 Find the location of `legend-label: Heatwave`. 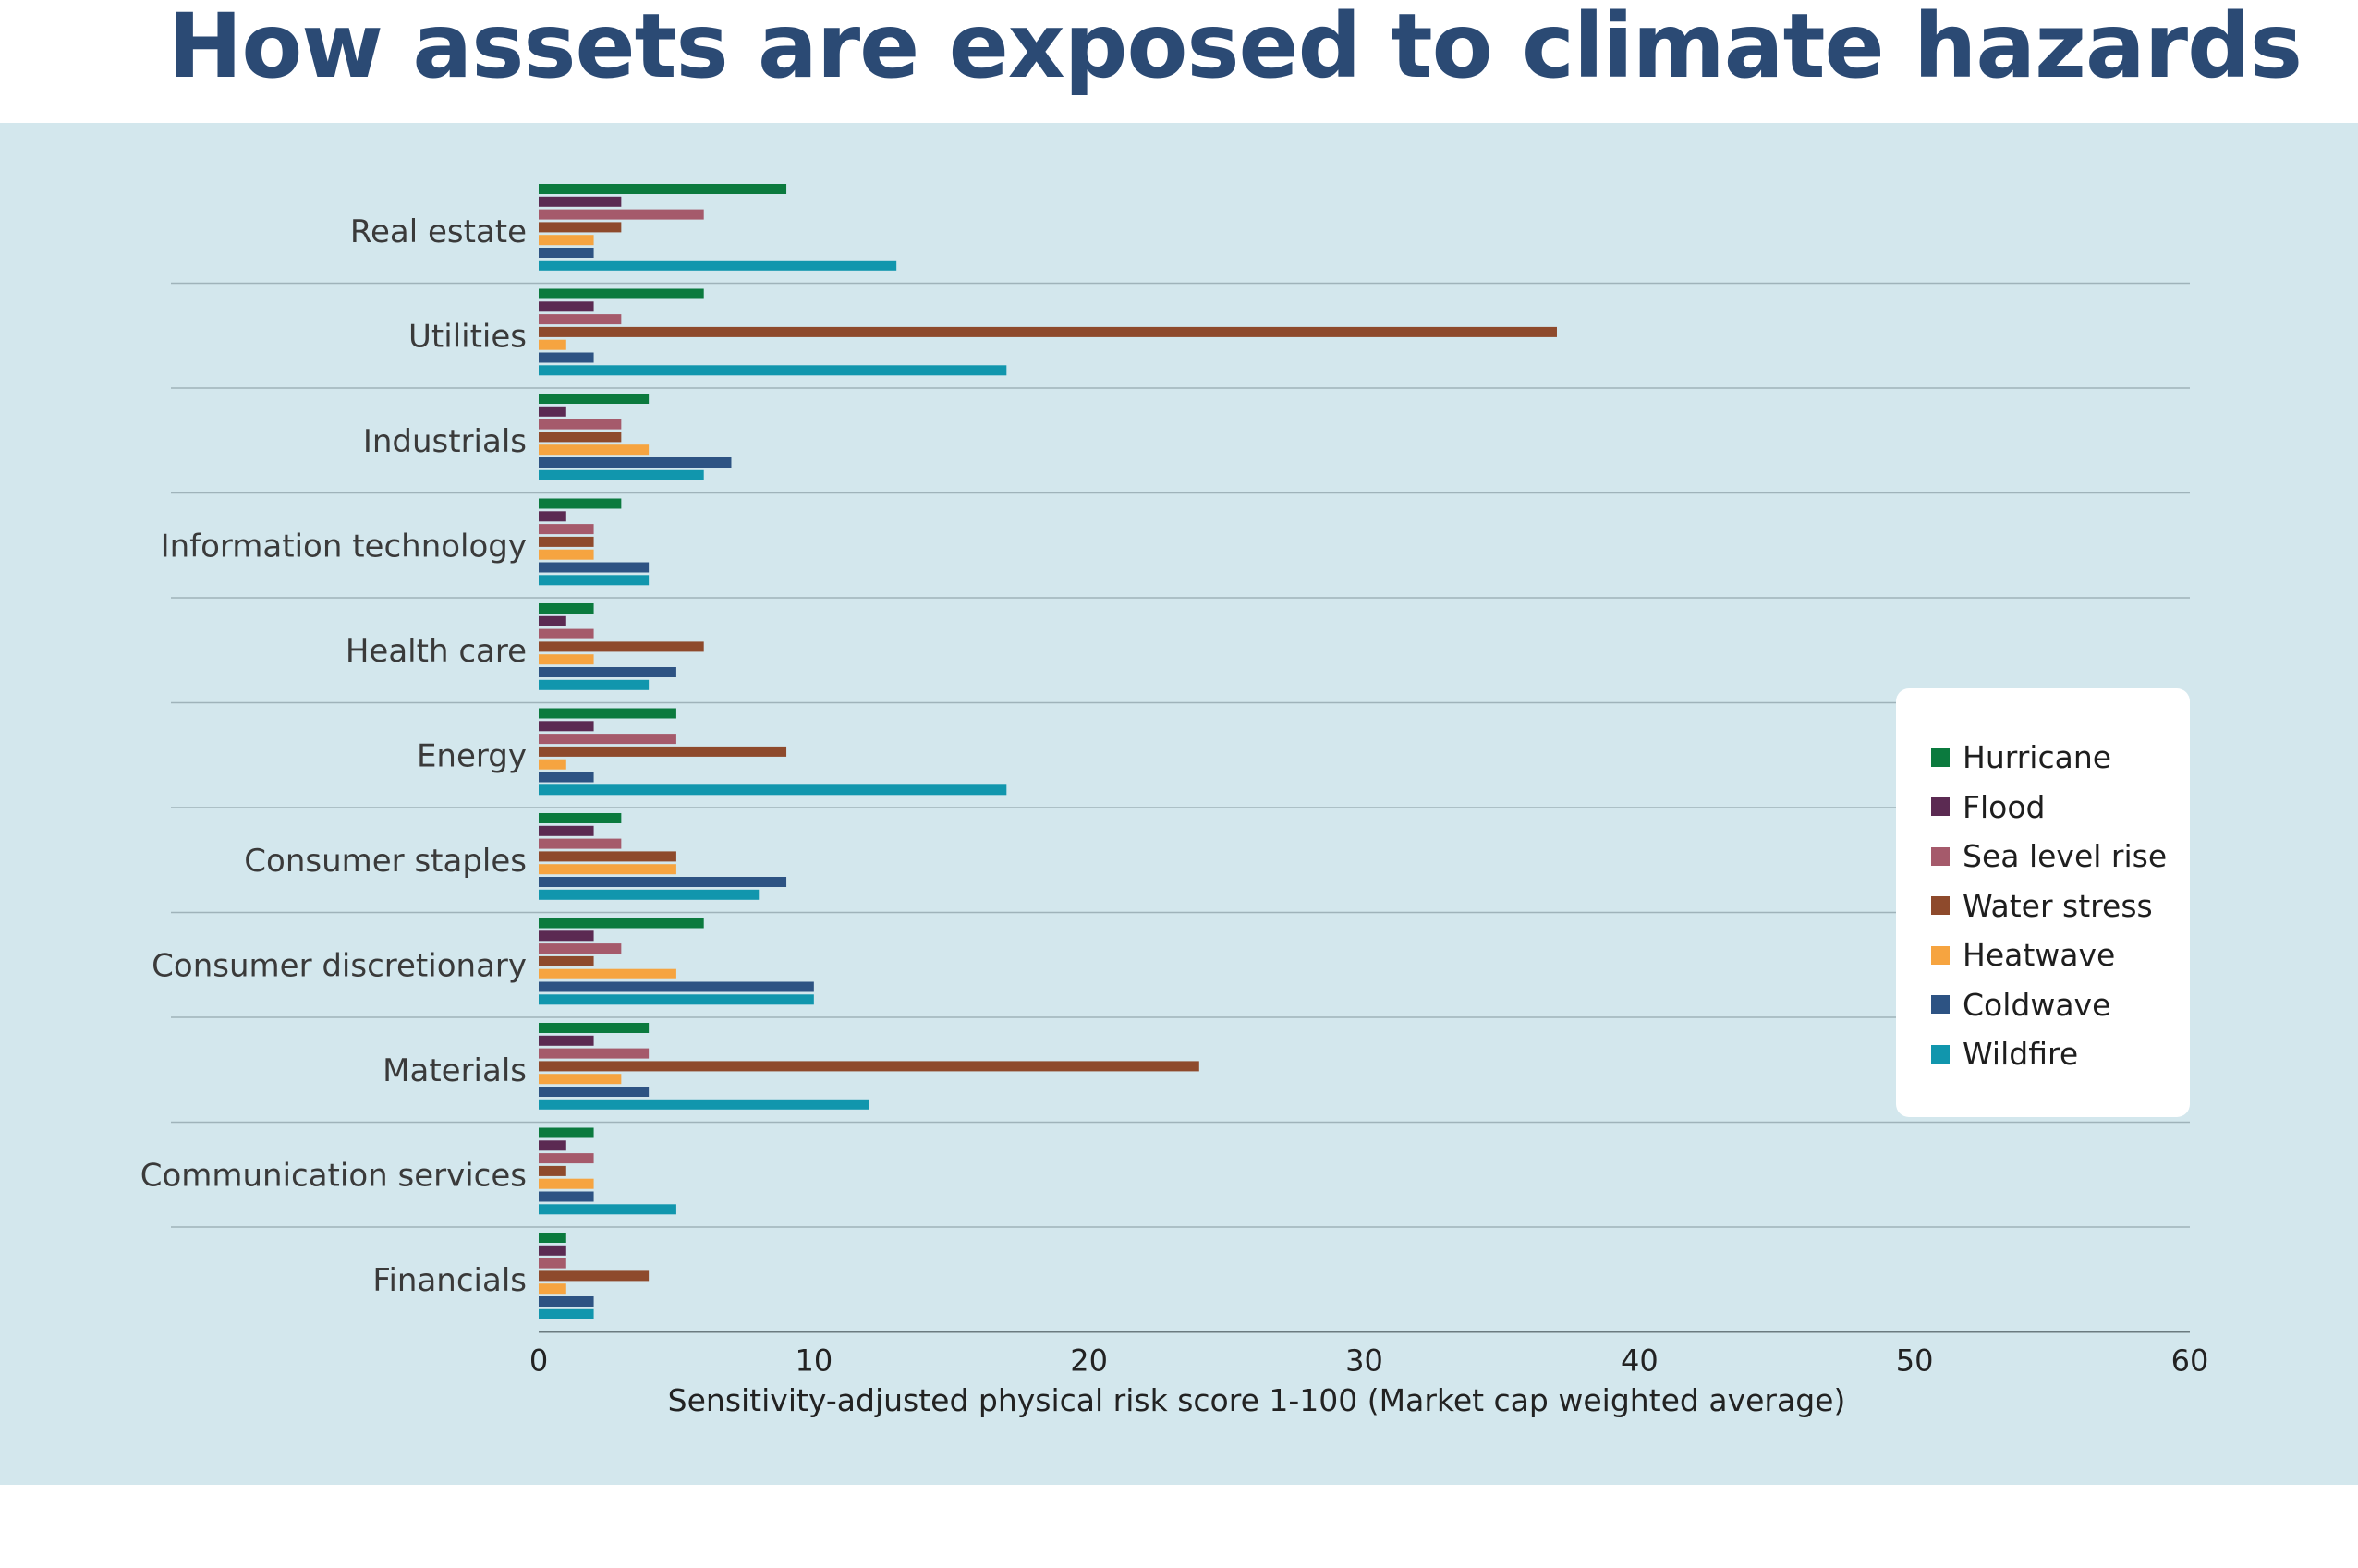

legend-label: Heatwave is located at coordinates (2039, 955).